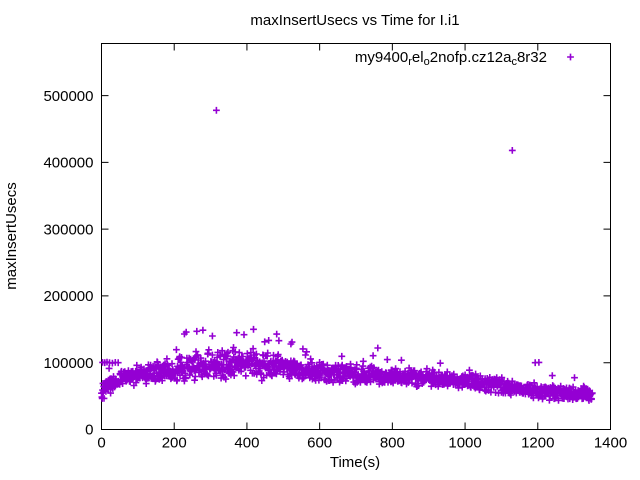 The width and height of the screenshot is (640, 480). Describe the element at coordinates (354, 20) in the screenshot. I see `chart-title: maxInsertUsecs vs Time for I.i1` at that location.